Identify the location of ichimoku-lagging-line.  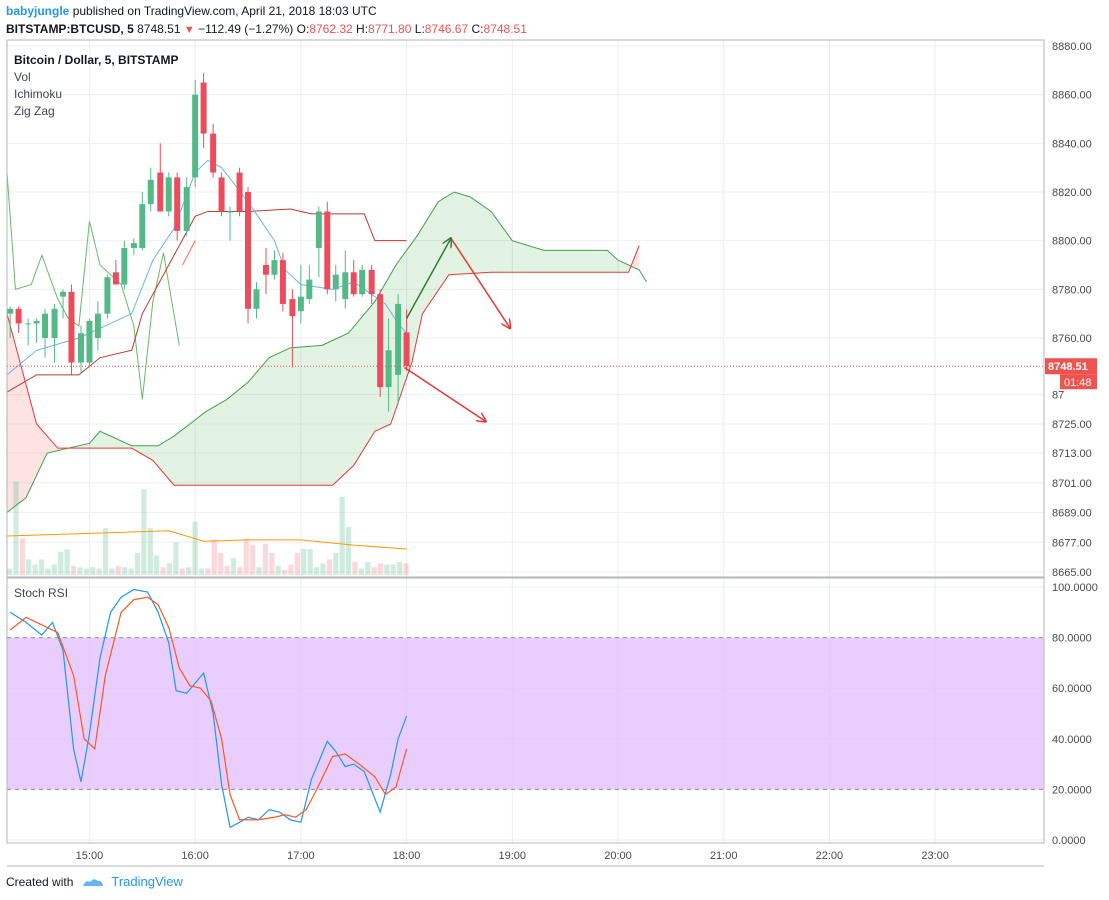
(93, 286).